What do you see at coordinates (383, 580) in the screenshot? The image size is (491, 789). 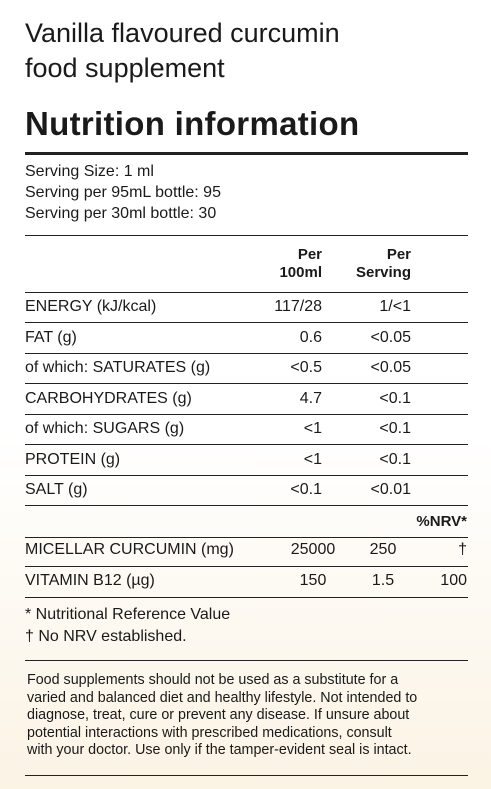 I see `cell: 1.5` at bounding box center [383, 580].